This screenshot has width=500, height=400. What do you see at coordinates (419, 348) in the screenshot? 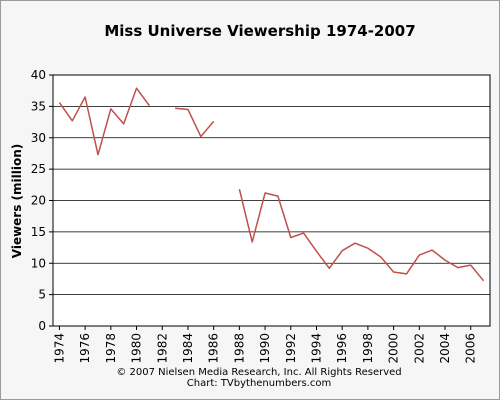
I see `x-tick-label: 2002` at bounding box center [419, 348].